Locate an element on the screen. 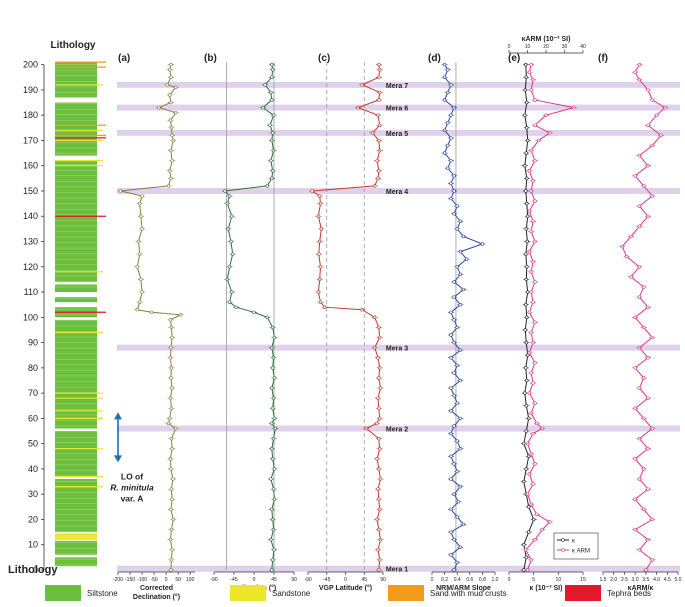 The image size is (685, 607). x-axis-label: VGP Latitude (°) is located at coordinates (345, 588).